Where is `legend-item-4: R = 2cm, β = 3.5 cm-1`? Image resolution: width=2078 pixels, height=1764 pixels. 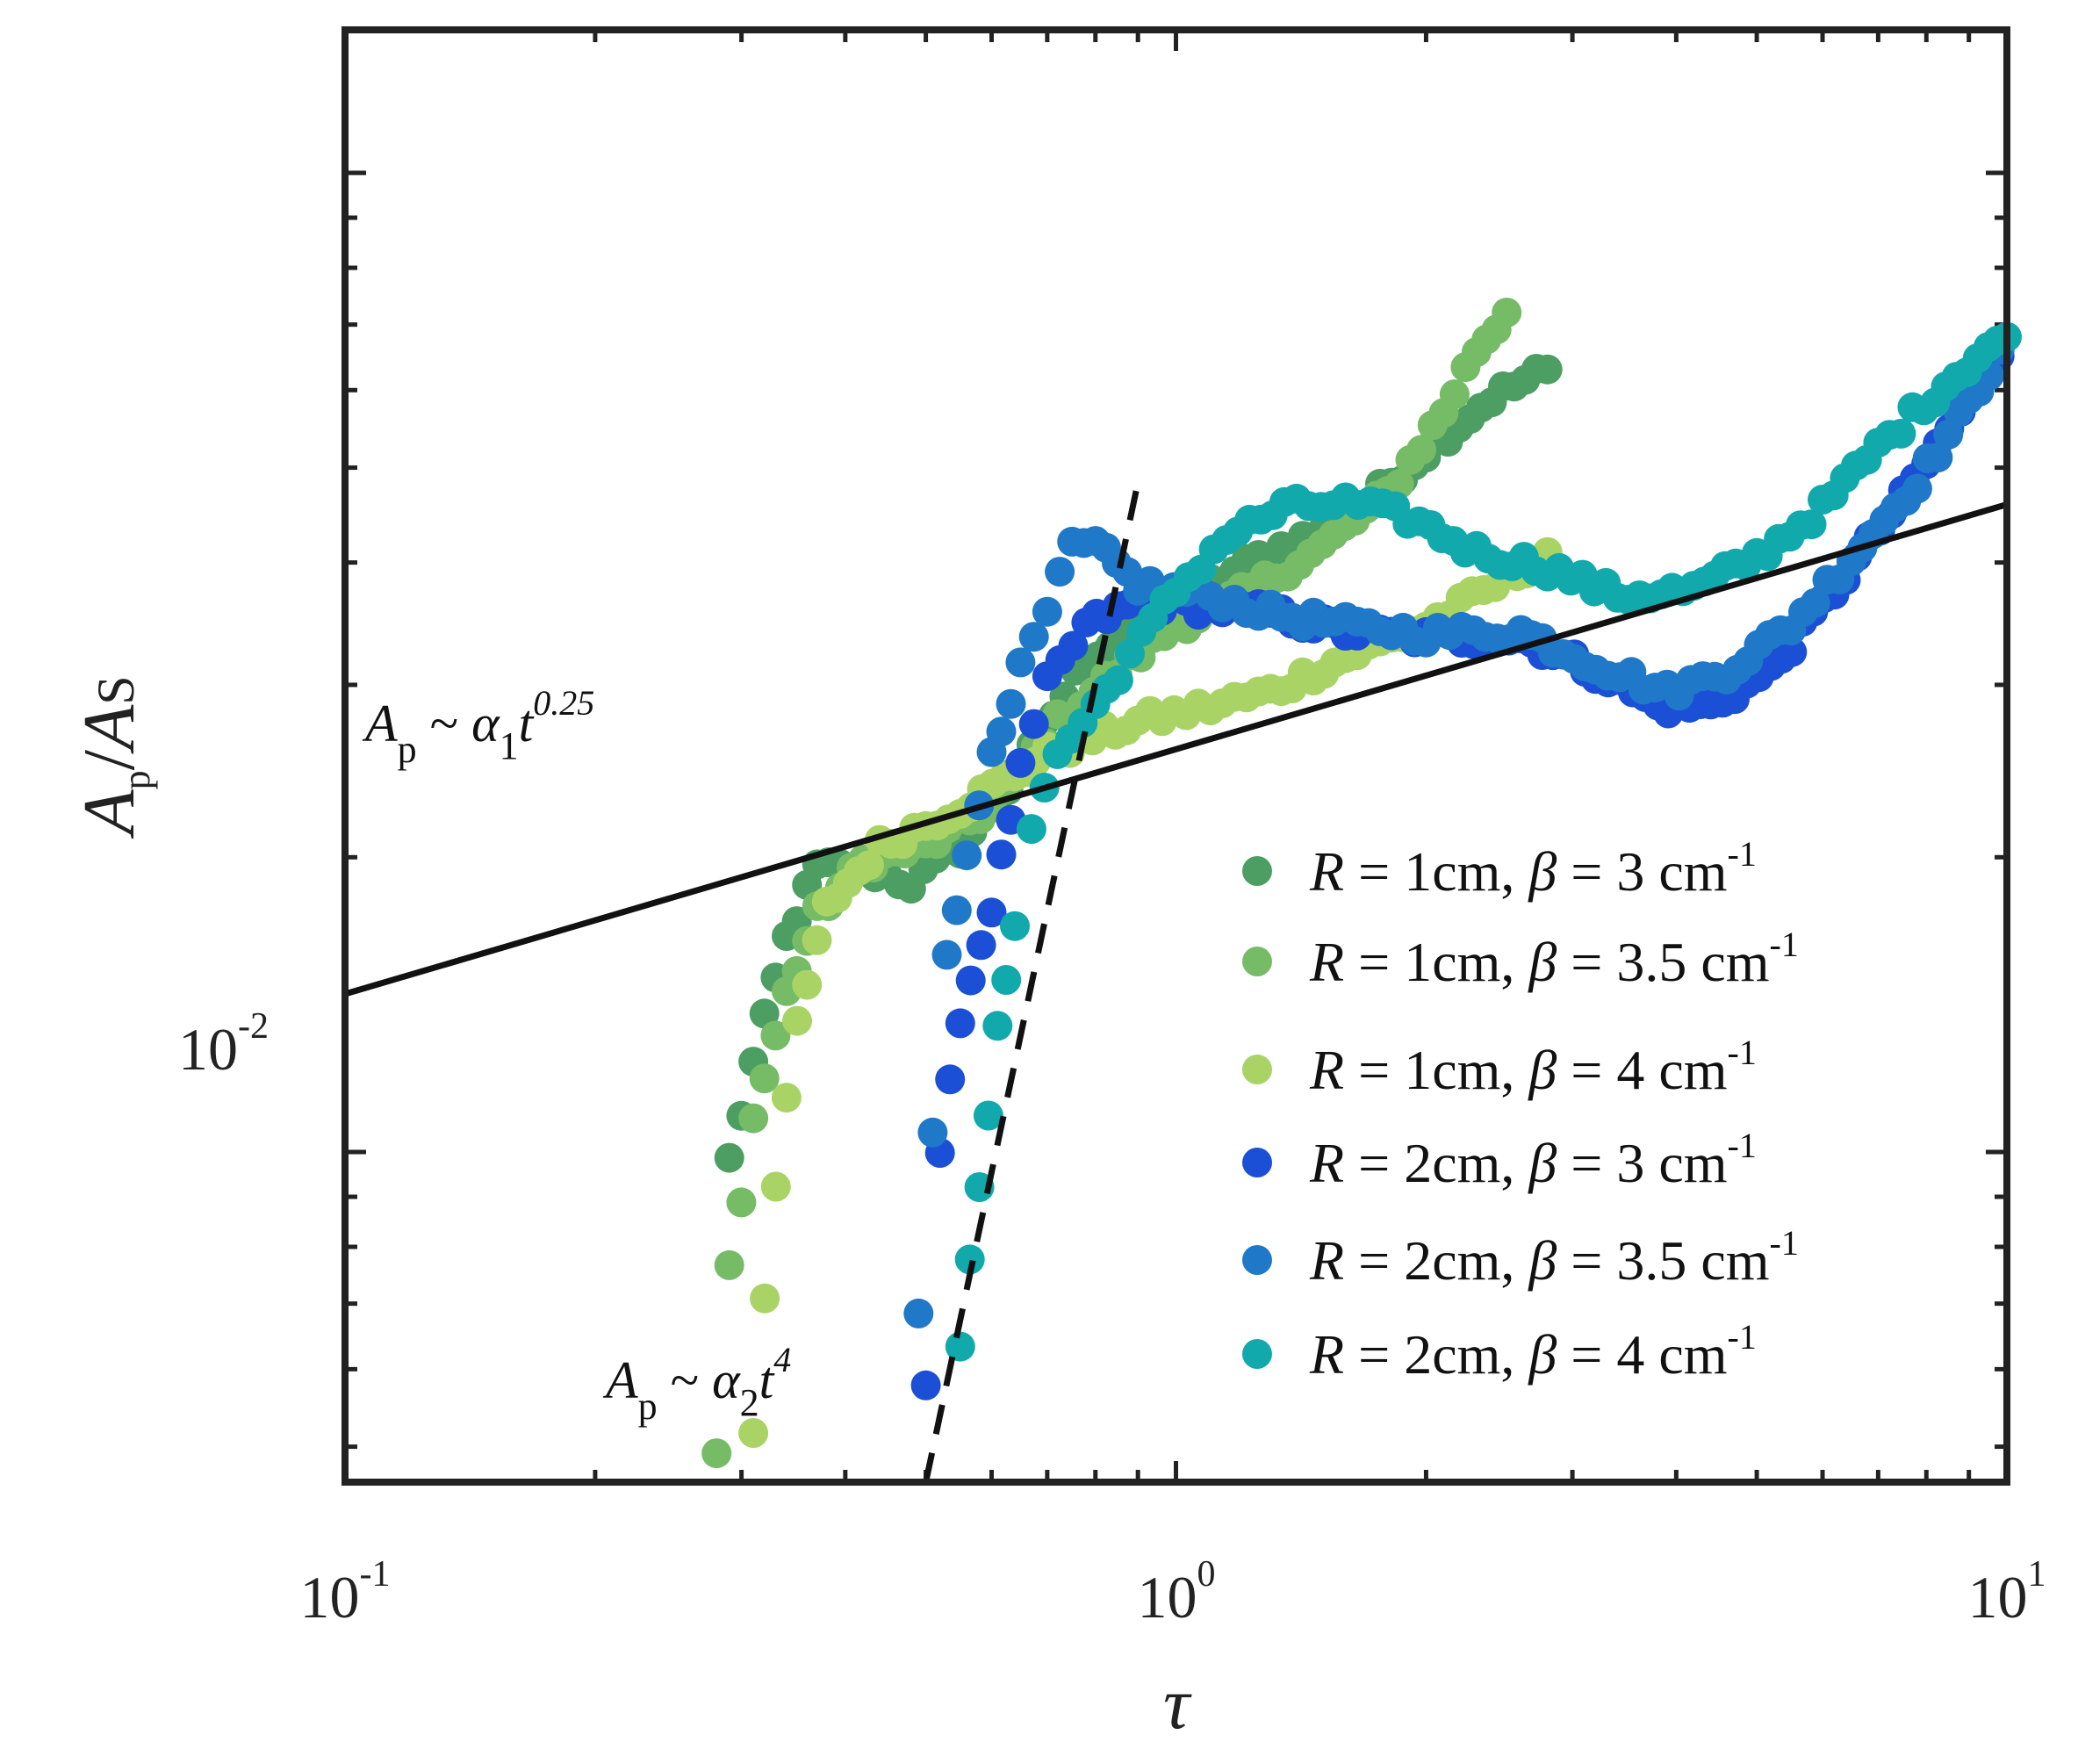 legend-item-4: R = 2cm, β = 3.5 cm-1 is located at coordinates (1521, 1257).